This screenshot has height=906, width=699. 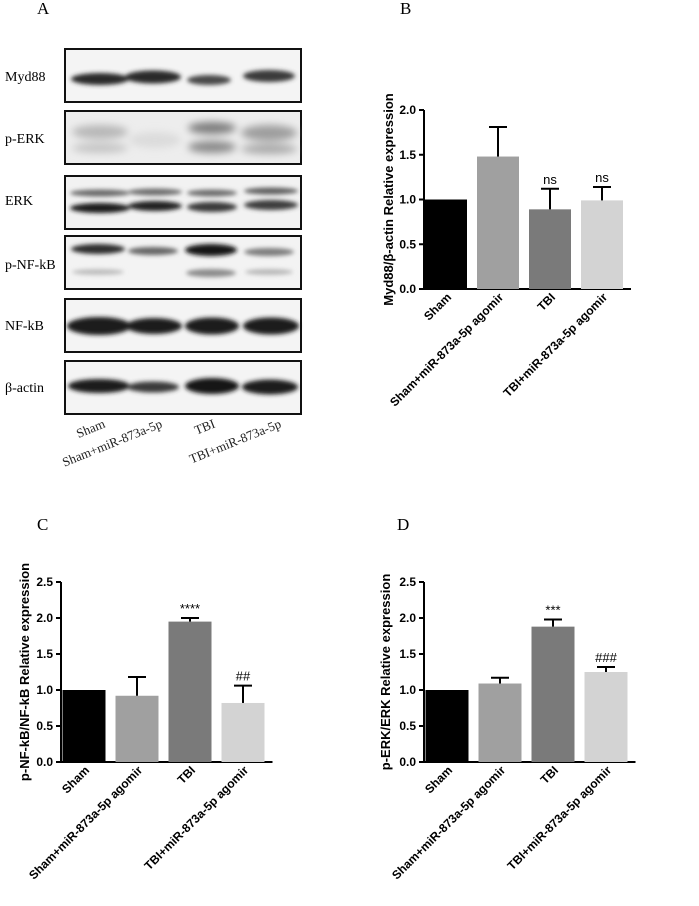 What do you see at coordinates (405, 9) in the screenshot?
I see `panel-letter-b: B` at bounding box center [405, 9].